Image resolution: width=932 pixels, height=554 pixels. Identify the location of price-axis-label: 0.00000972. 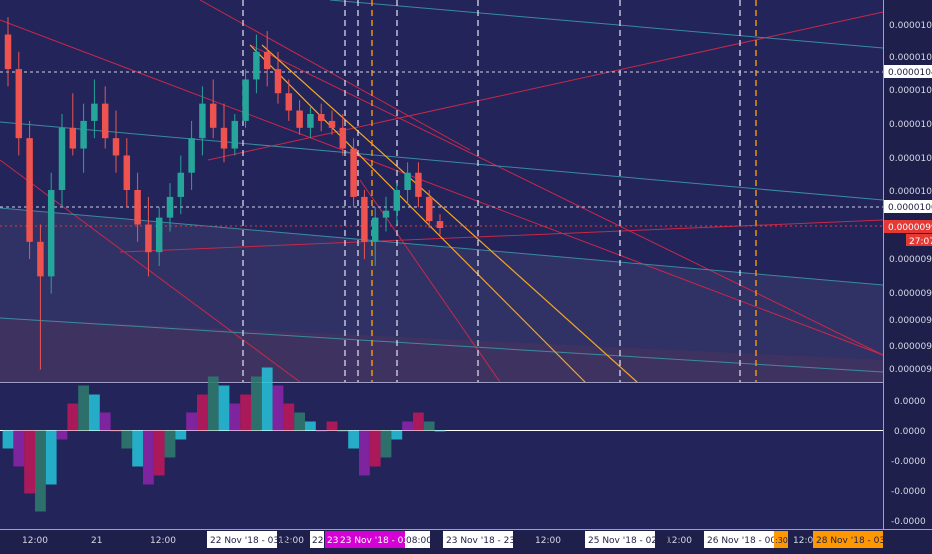
(910, 321).